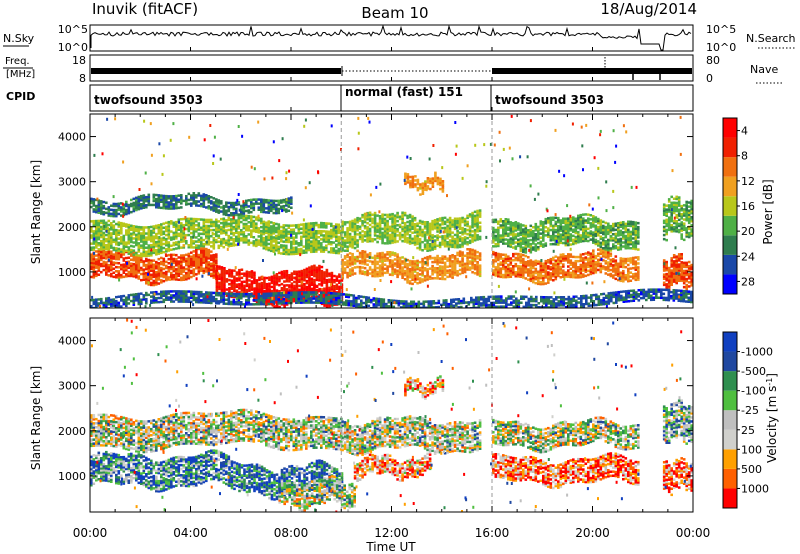  What do you see at coordinates (391, 37) in the screenshot?
I see `nsky-trace` at bounding box center [391, 37].